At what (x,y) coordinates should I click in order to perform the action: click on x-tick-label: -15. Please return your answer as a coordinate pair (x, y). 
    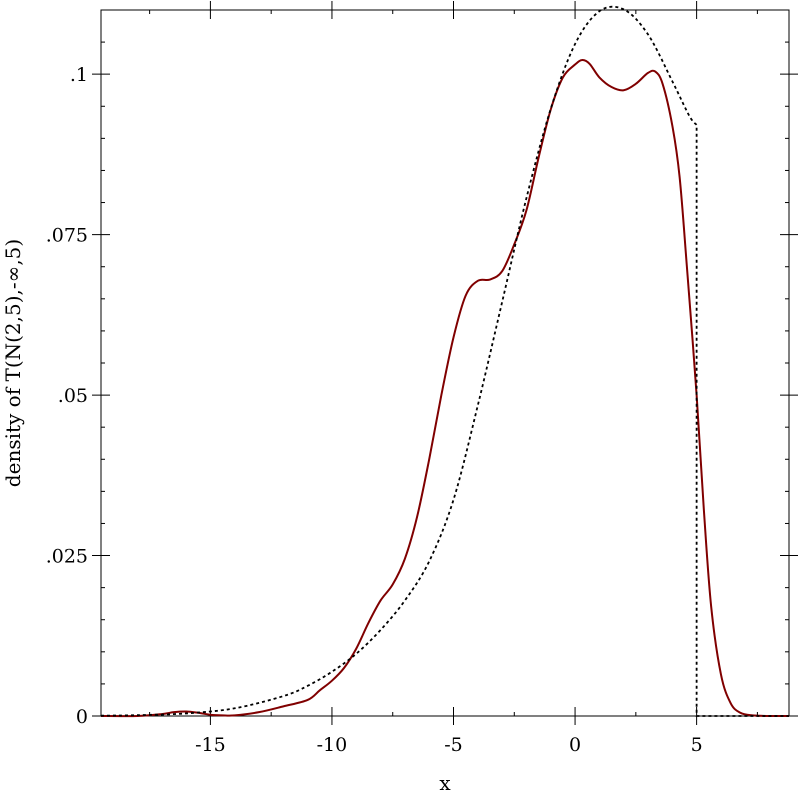
    Looking at the image, I should click on (210, 745).